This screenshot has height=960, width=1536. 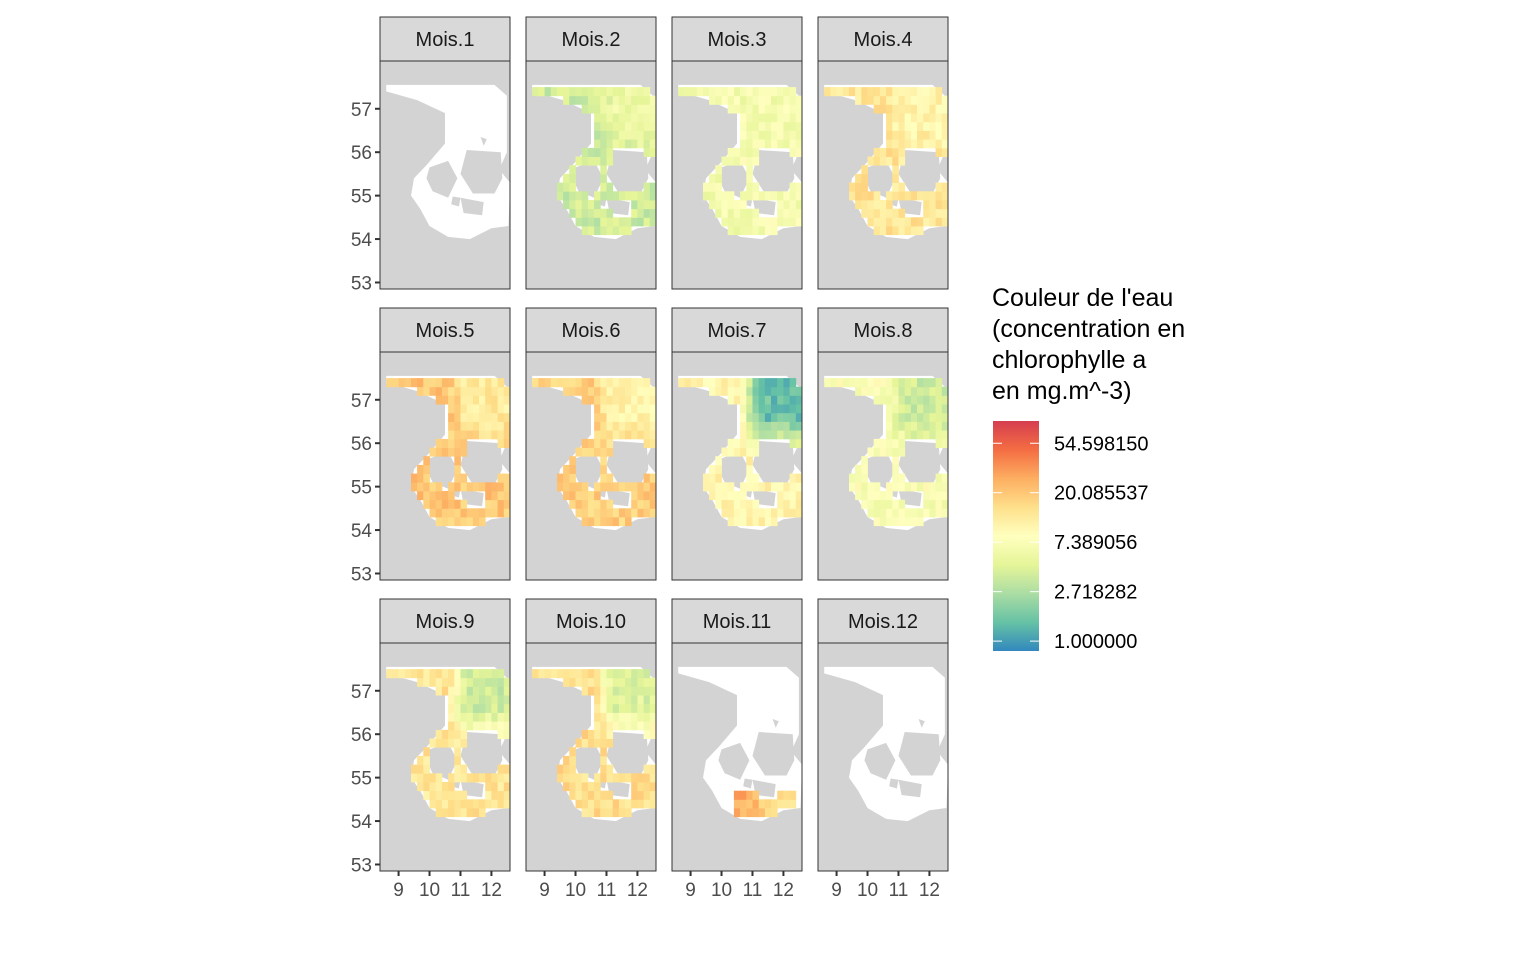 I want to click on panel-border, so click(x=883, y=466).